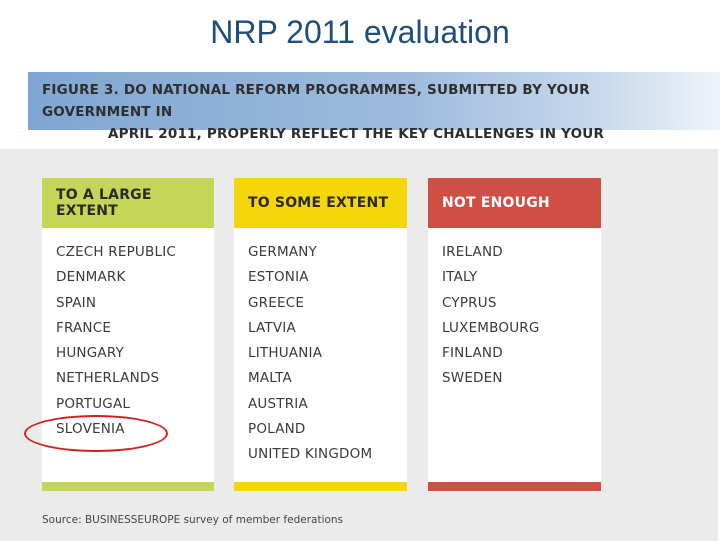  I want to click on list-item: AUSTRIA, so click(278, 403).